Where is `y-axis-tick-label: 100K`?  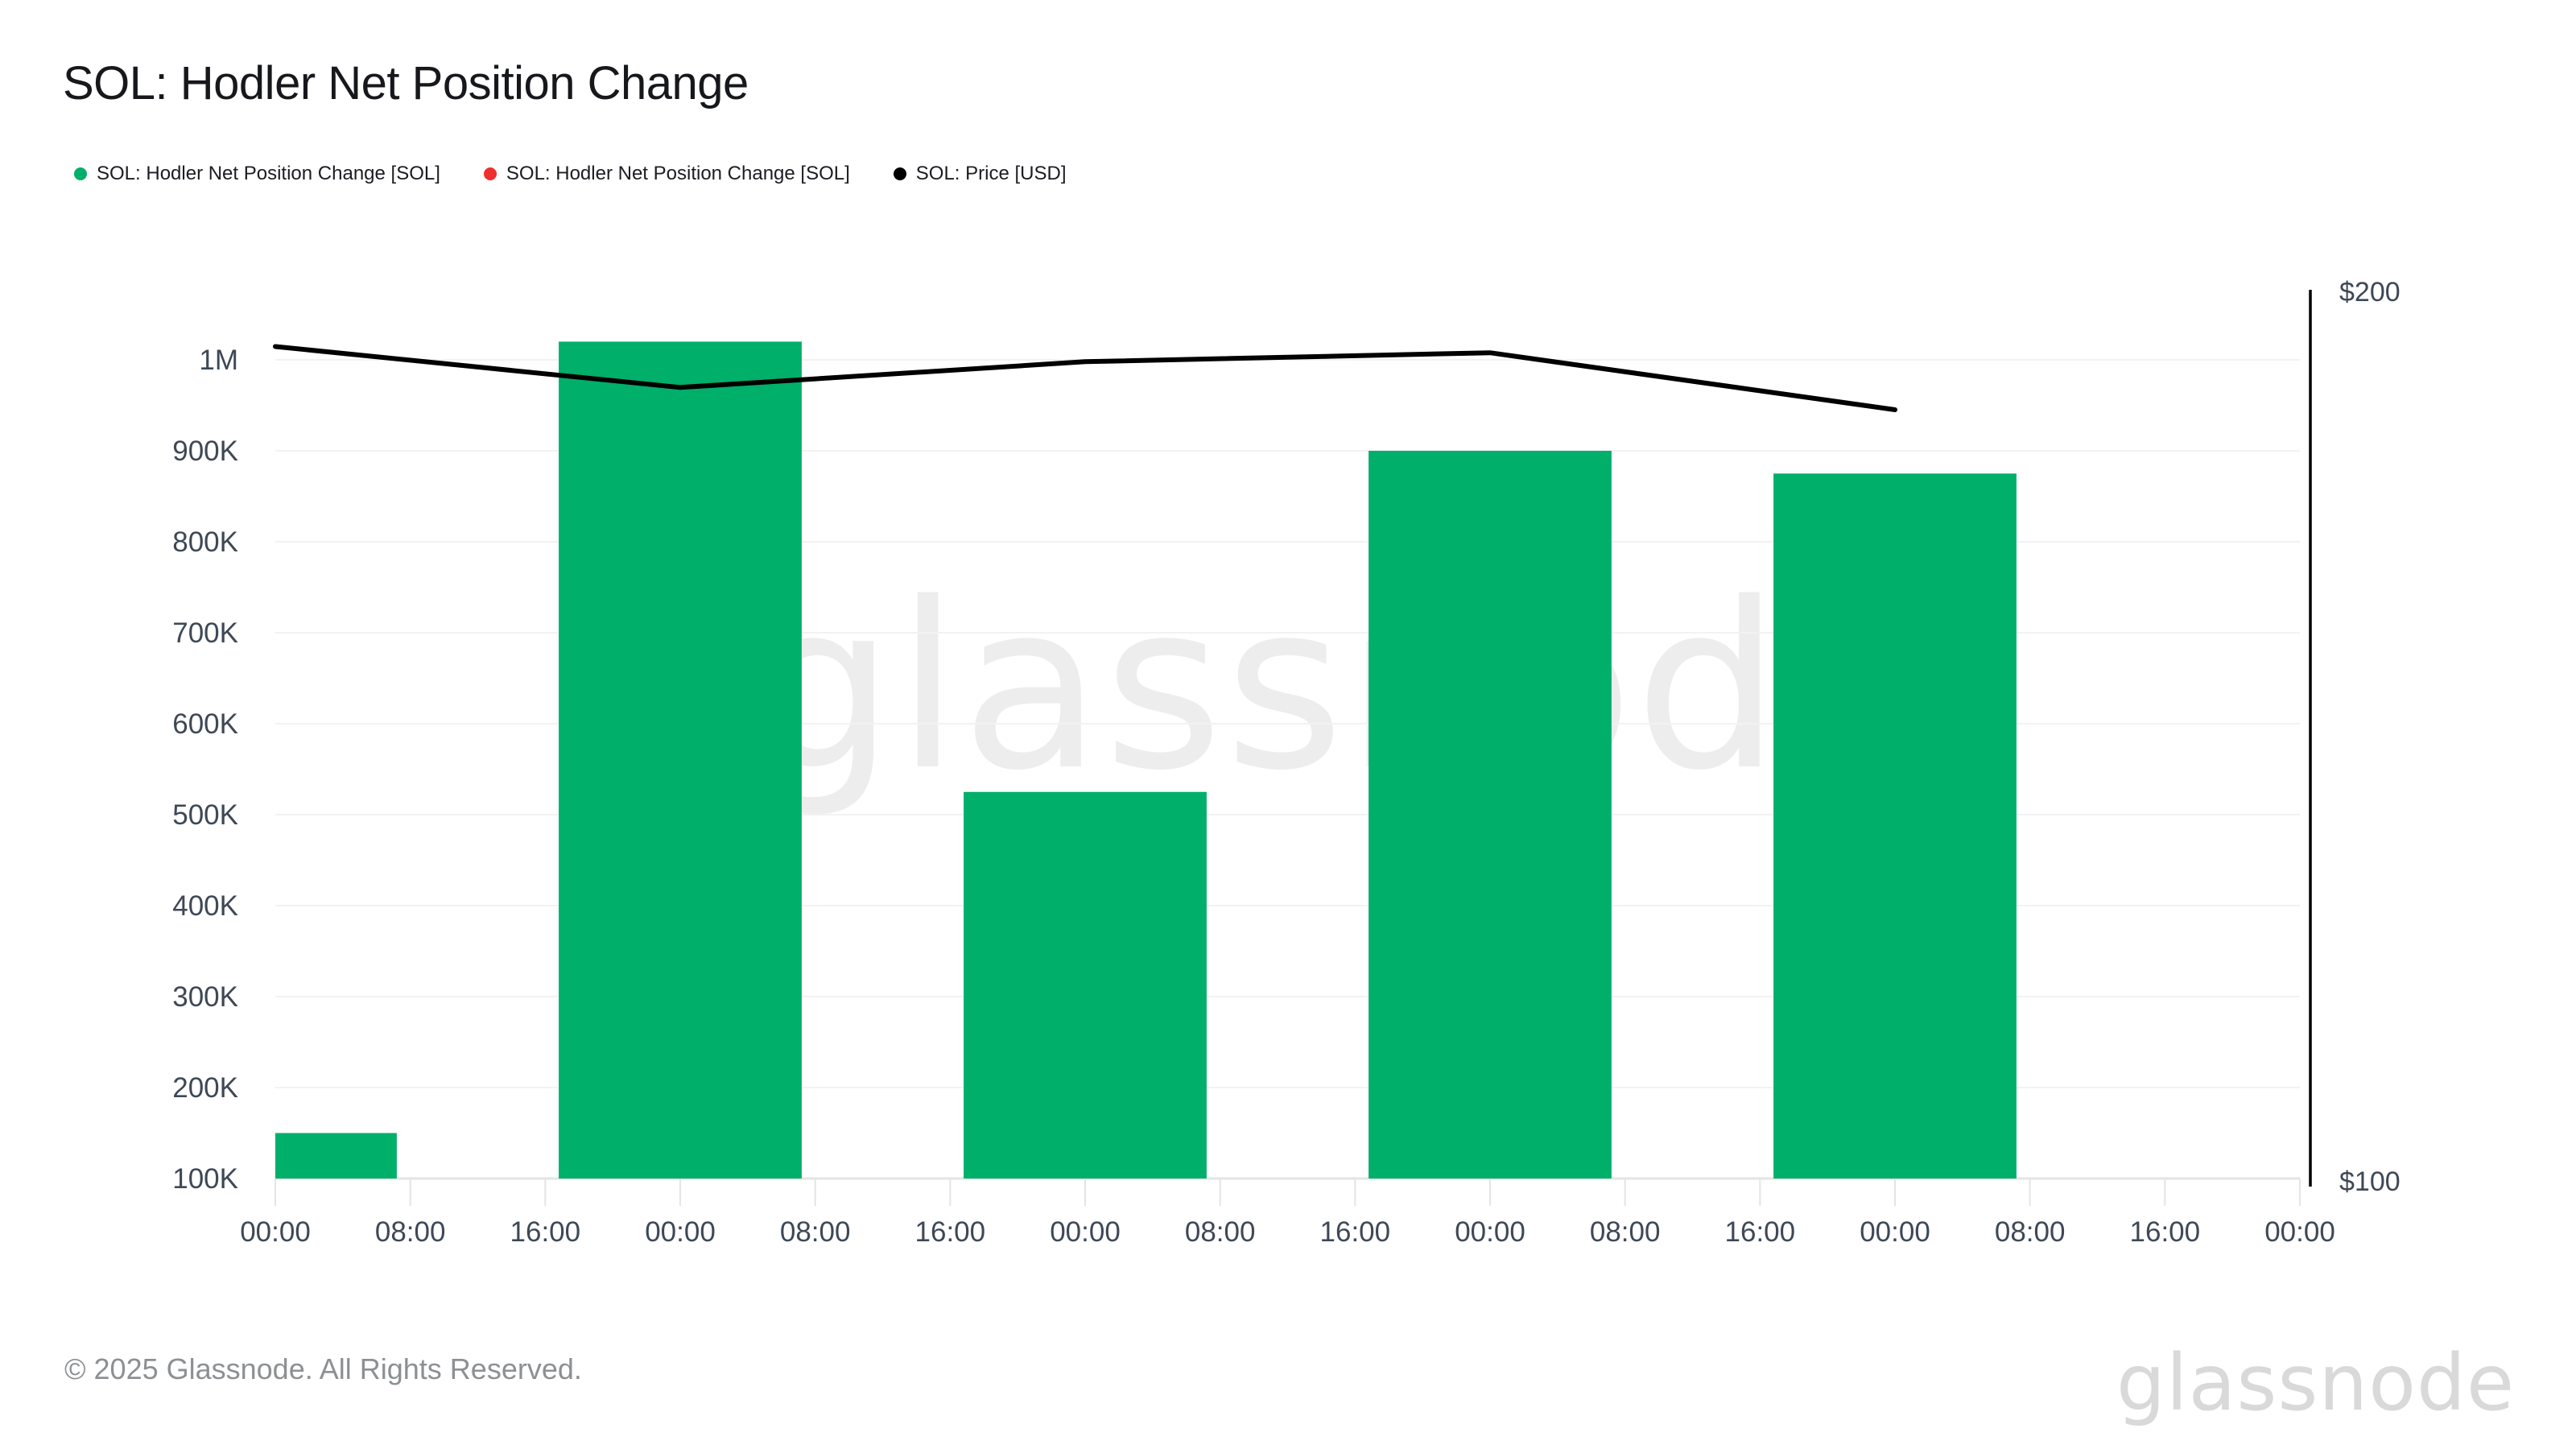 y-axis-tick-label: 100K is located at coordinates (205, 1179).